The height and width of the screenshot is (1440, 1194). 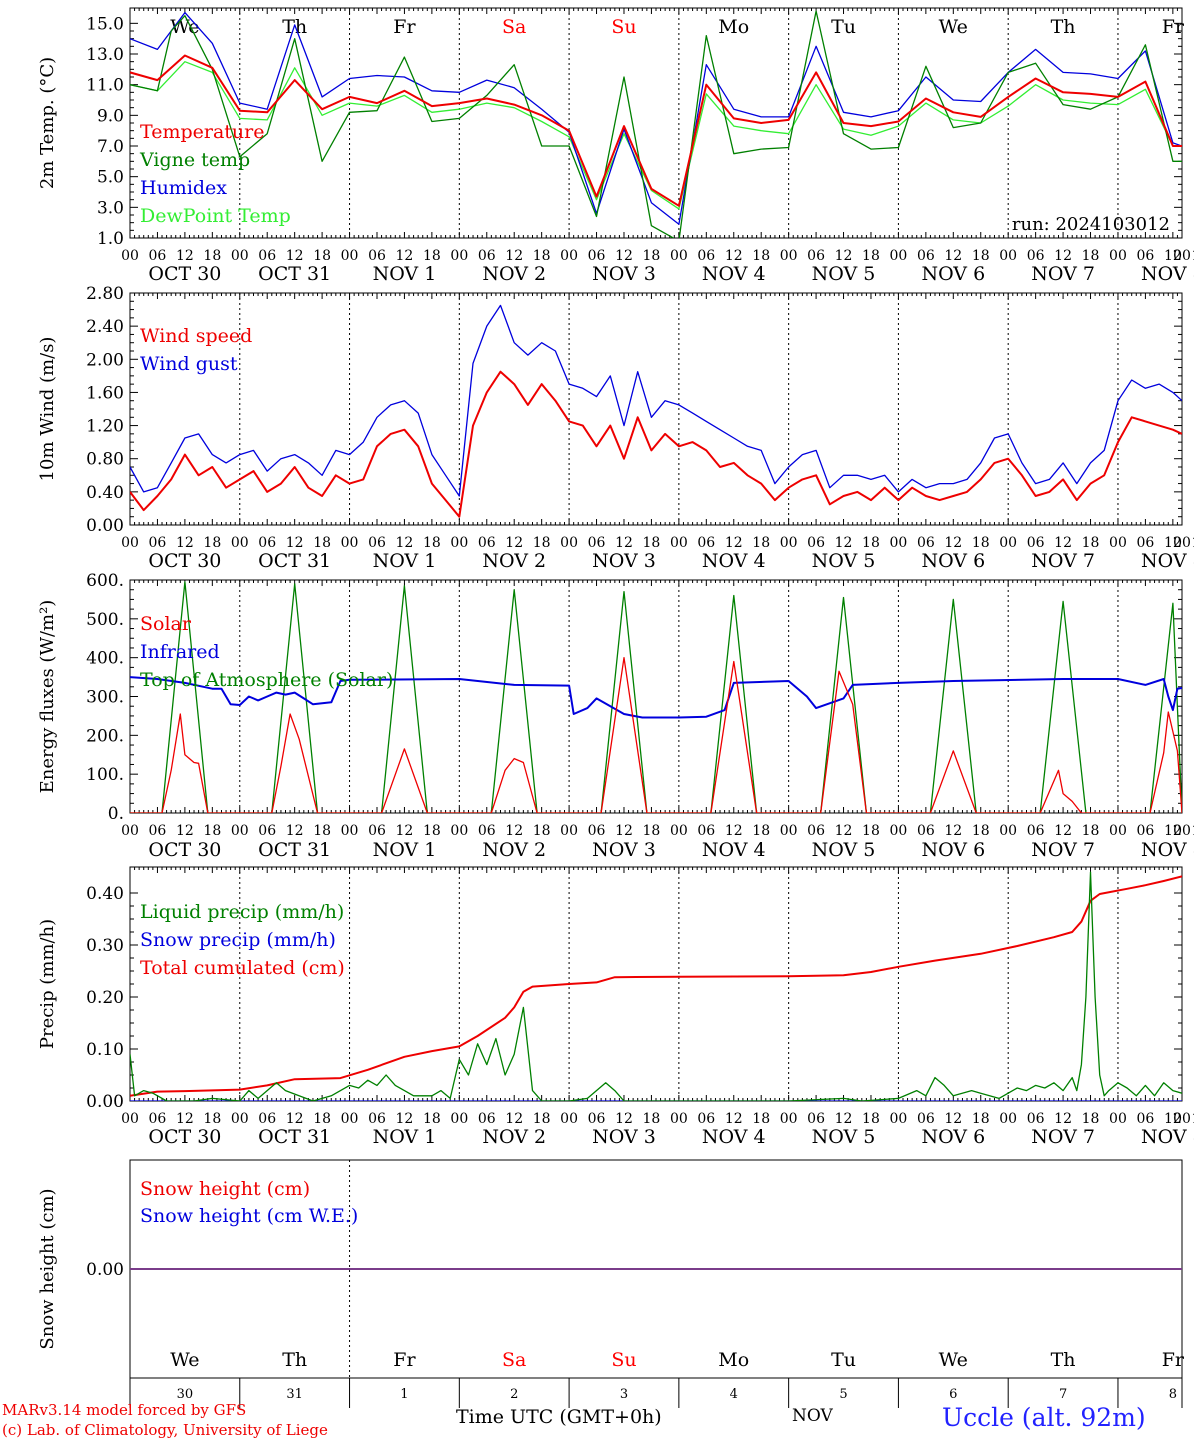 What do you see at coordinates (953, 561) in the screenshot?
I see `day-label: NOV 6` at bounding box center [953, 561].